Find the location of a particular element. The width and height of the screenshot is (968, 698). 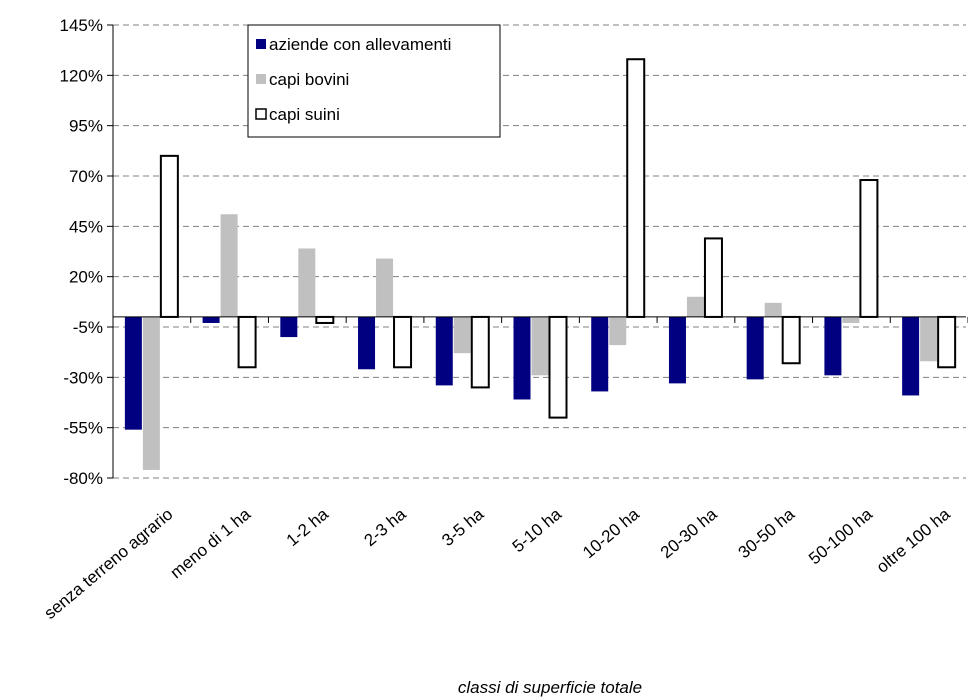

legend-box is located at coordinates (374, 81).